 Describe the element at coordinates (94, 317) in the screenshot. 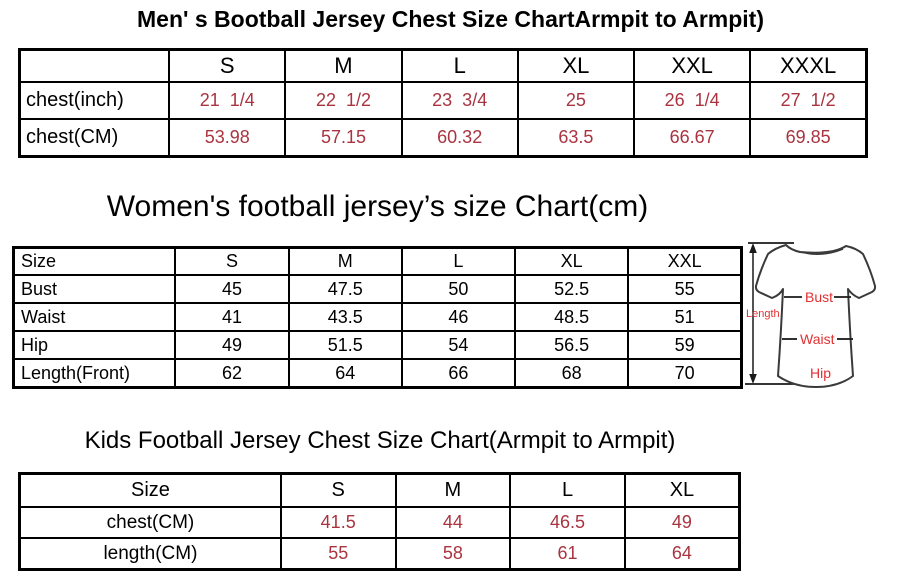

I see `row-label: Waist` at that location.